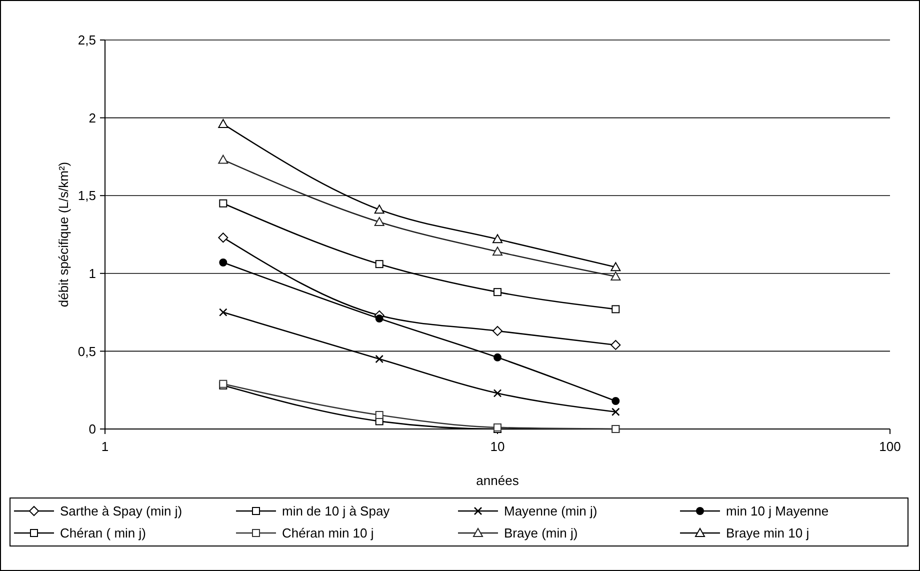 The image size is (920, 571). What do you see at coordinates (92, 429) in the screenshot?
I see `y-tick-label: 0` at bounding box center [92, 429].